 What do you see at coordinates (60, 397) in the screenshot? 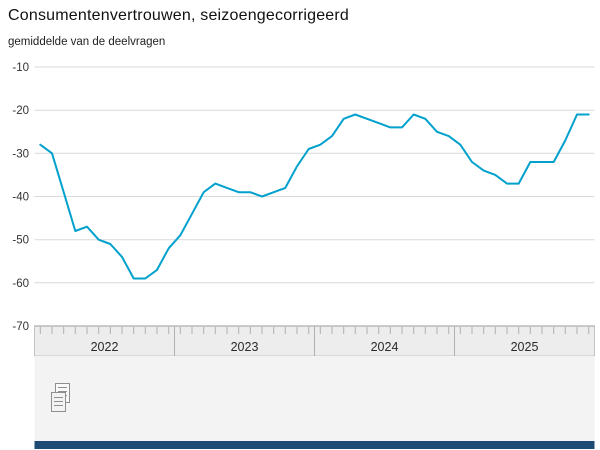
I see `download-data-icon` at bounding box center [60, 397].